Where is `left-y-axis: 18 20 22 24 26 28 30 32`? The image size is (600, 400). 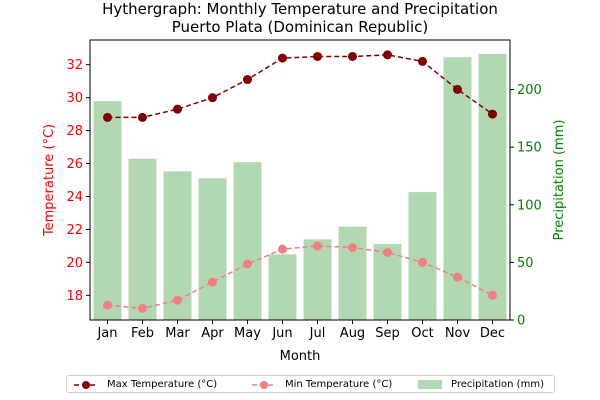 left-y-axis: 18 20 22 24 26 28 30 32 is located at coordinates (78, 181).